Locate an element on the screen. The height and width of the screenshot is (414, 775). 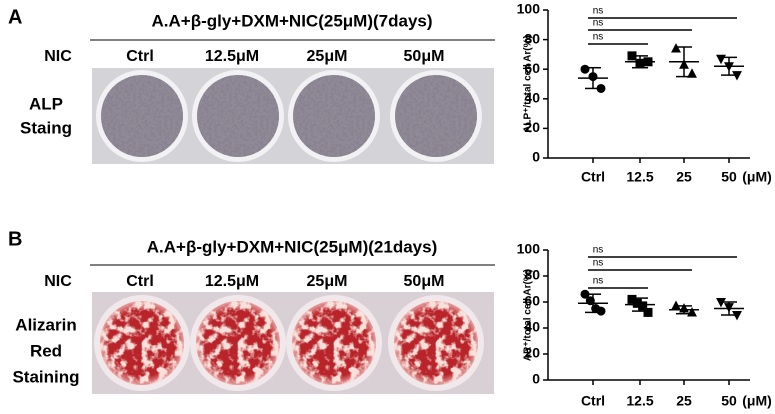
stain-label: Red is located at coordinates (46, 350).